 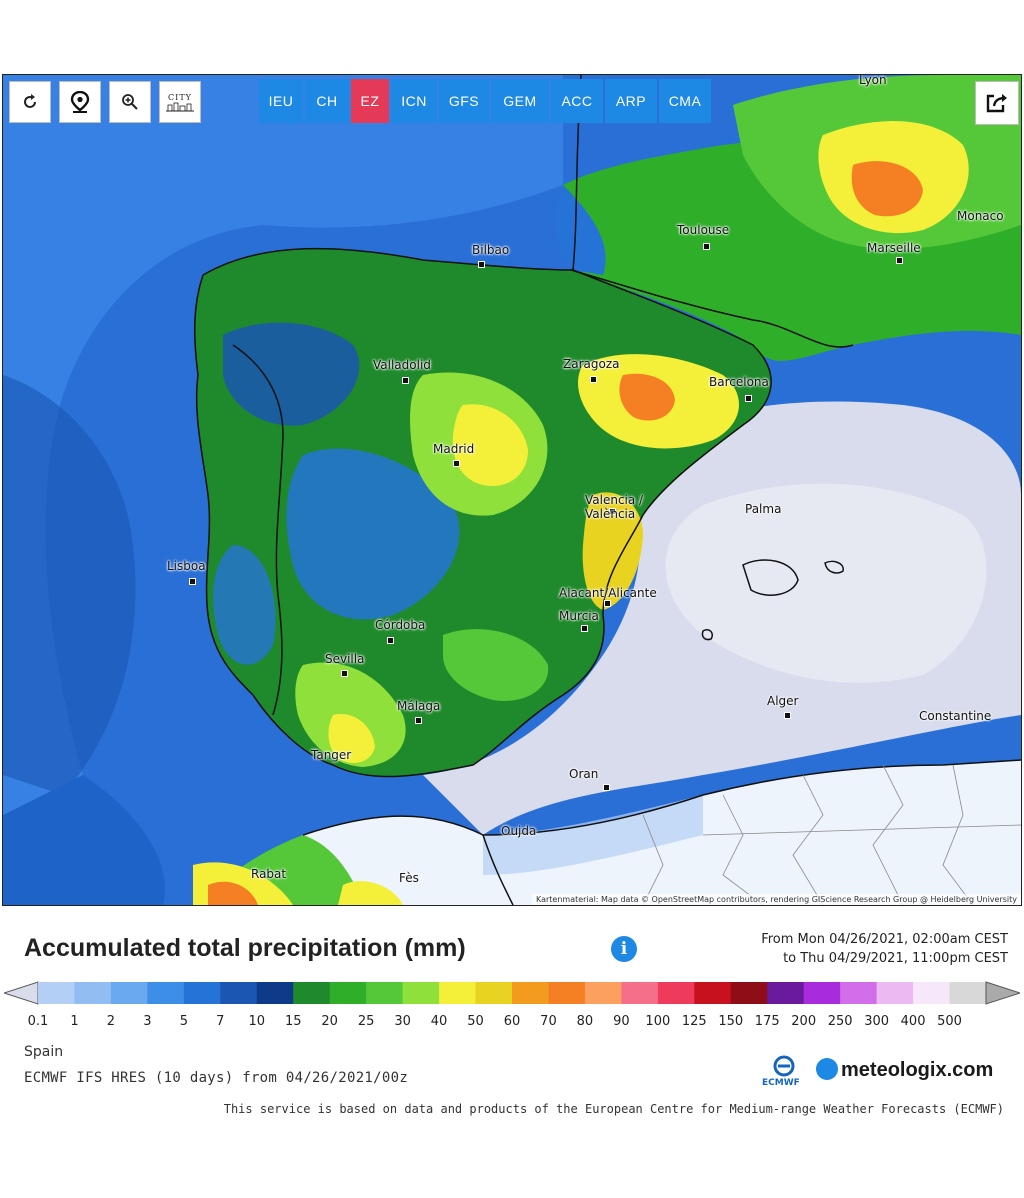 I want to click on place-label-toulouse: Toulouse, so click(x=703, y=230).